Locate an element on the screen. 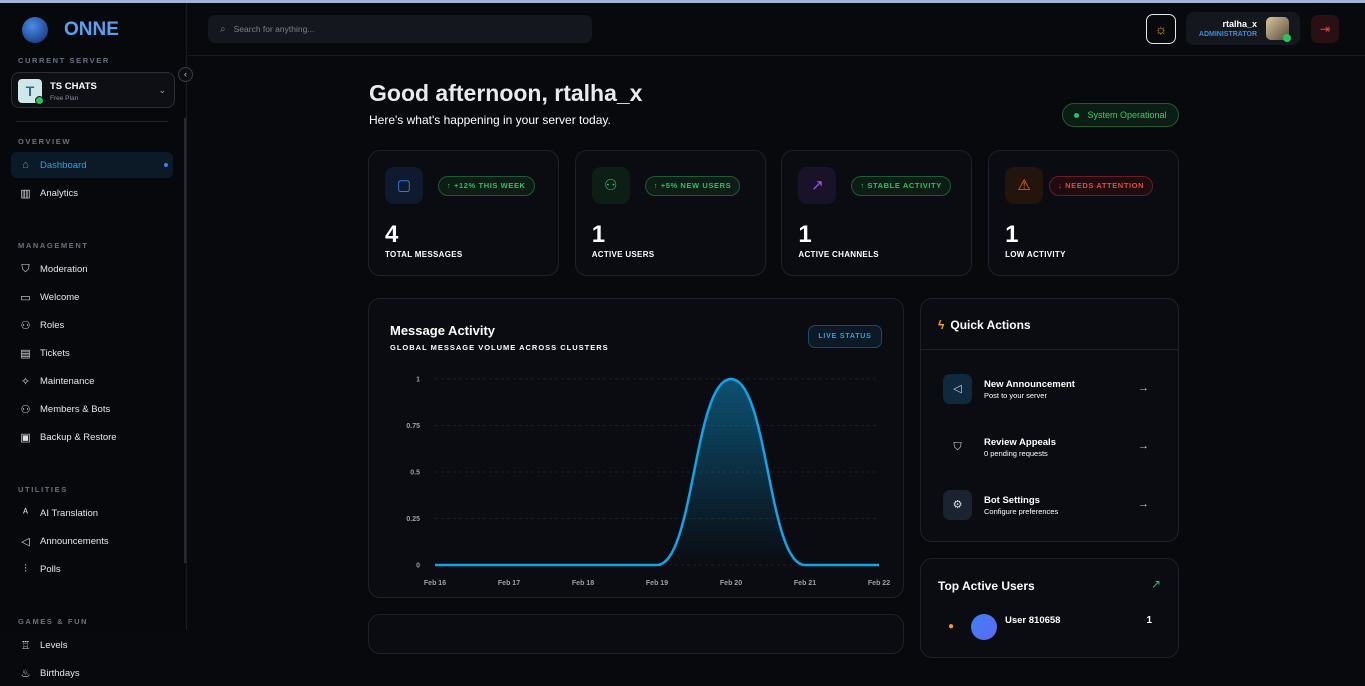  sidebar-item-label: Announcements is located at coordinates (74, 541).